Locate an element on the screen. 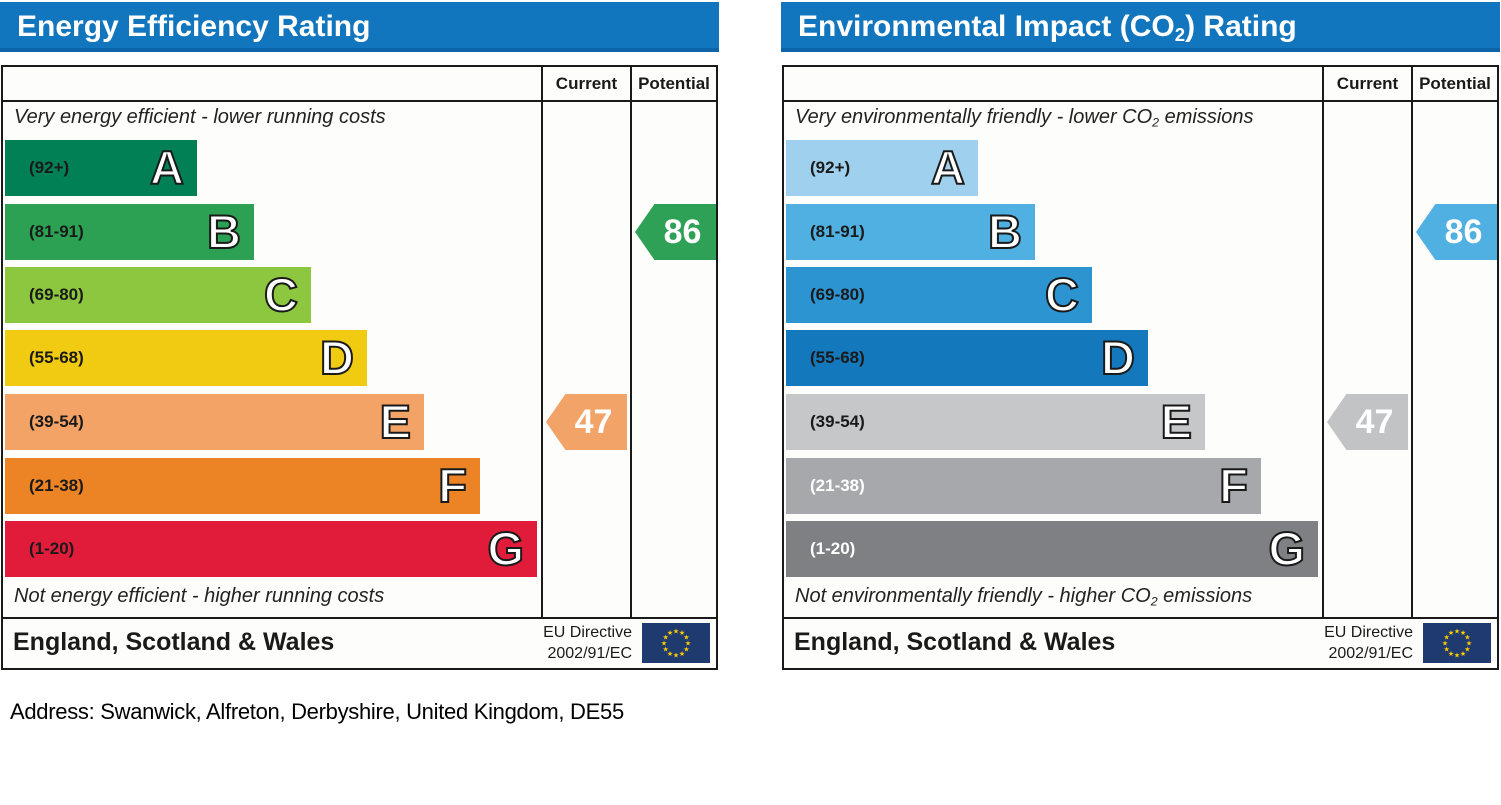 This screenshot has height=805, width=1501. band-c-letter: C is located at coordinates (1062, 294).